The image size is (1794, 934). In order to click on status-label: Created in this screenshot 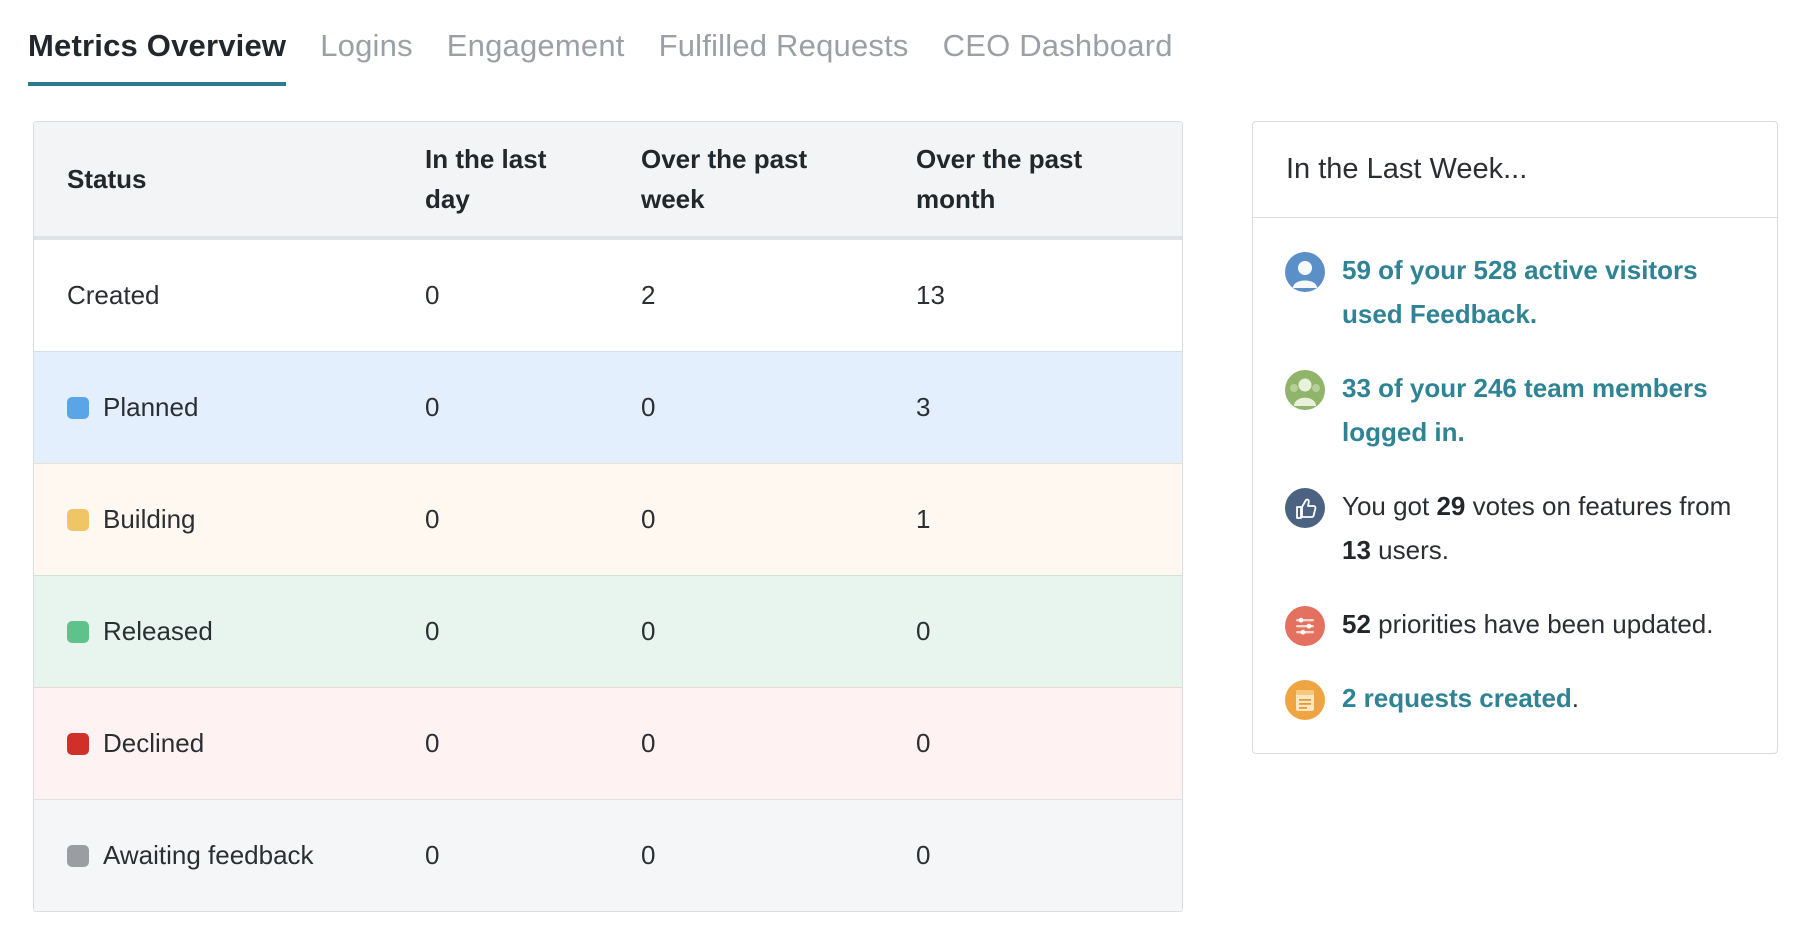, I will do `click(113, 295)`.